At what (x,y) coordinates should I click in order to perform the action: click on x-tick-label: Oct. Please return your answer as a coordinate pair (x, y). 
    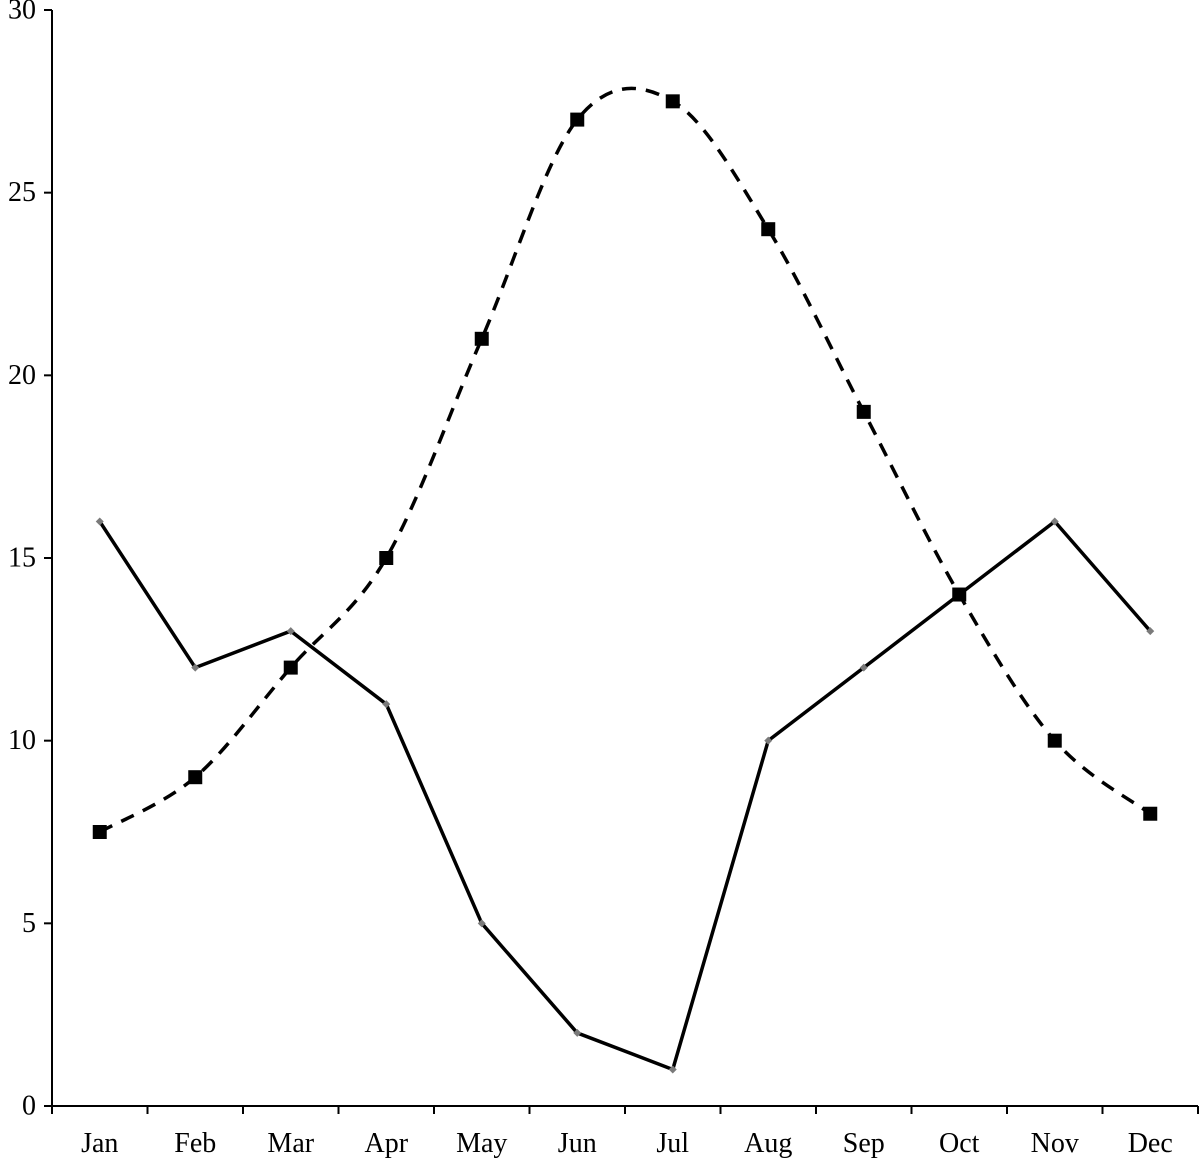
    Looking at the image, I should click on (959, 1143).